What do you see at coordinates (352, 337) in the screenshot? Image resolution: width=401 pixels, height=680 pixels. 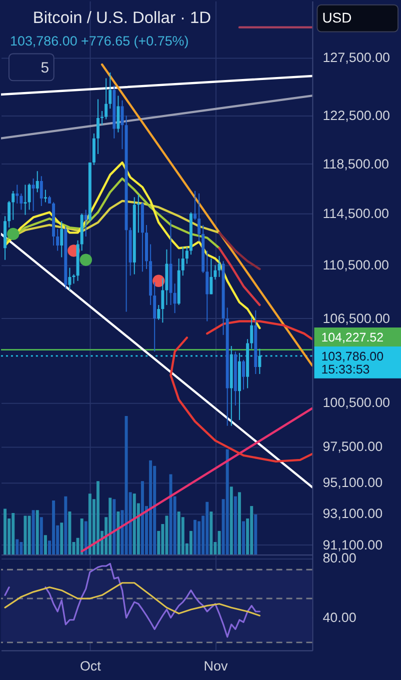 I see `ref-line-label: 104,227.52` at bounding box center [352, 337].